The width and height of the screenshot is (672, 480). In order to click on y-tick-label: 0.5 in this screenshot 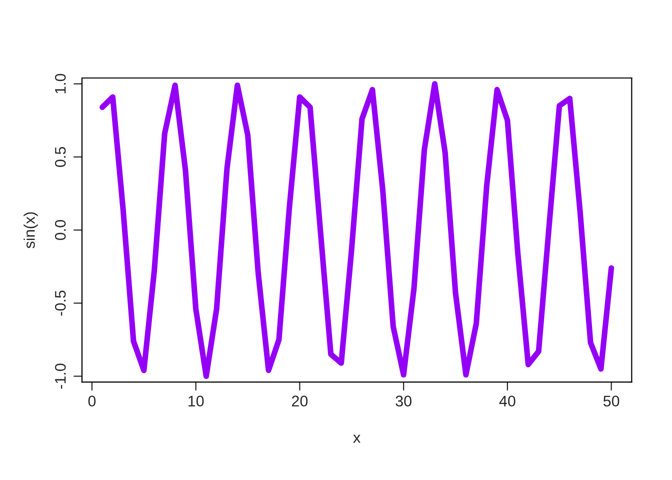, I will do `click(60, 156)`.